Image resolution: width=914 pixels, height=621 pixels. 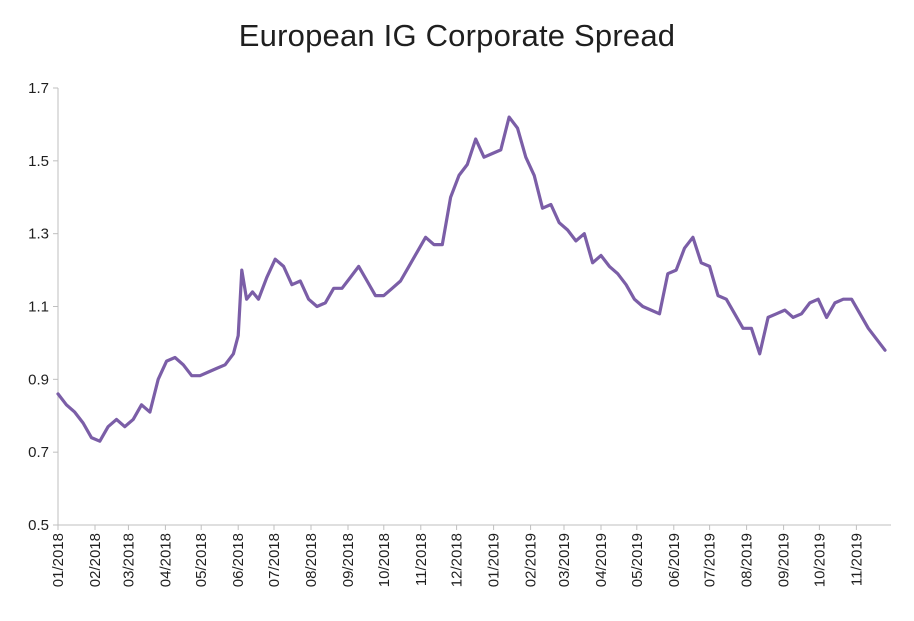 I want to click on x-tick-label: 06/2019, so click(x=674, y=560).